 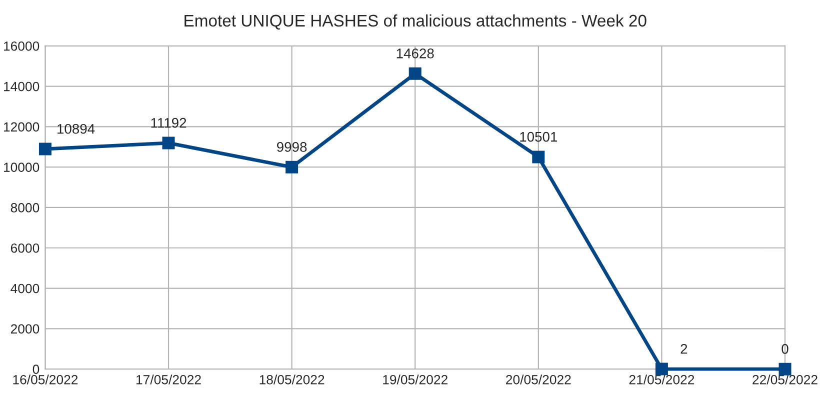 What do you see at coordinates (415, 22) in the screenshot?
I see `chart-title: Emotet UNIQUE HASHES of malicious attachments - Week 20` at bounding box center [415, 22].